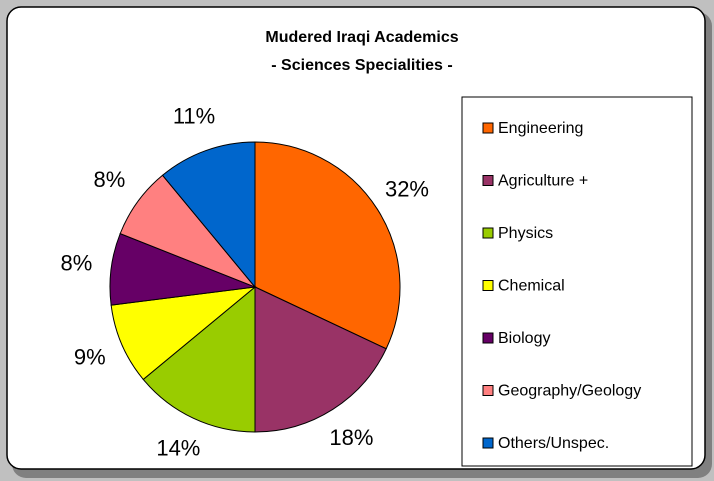 Image resolution: width=714 pixels, height=481 pixels. I want to click on value-label: 11%, so click(194, 115).